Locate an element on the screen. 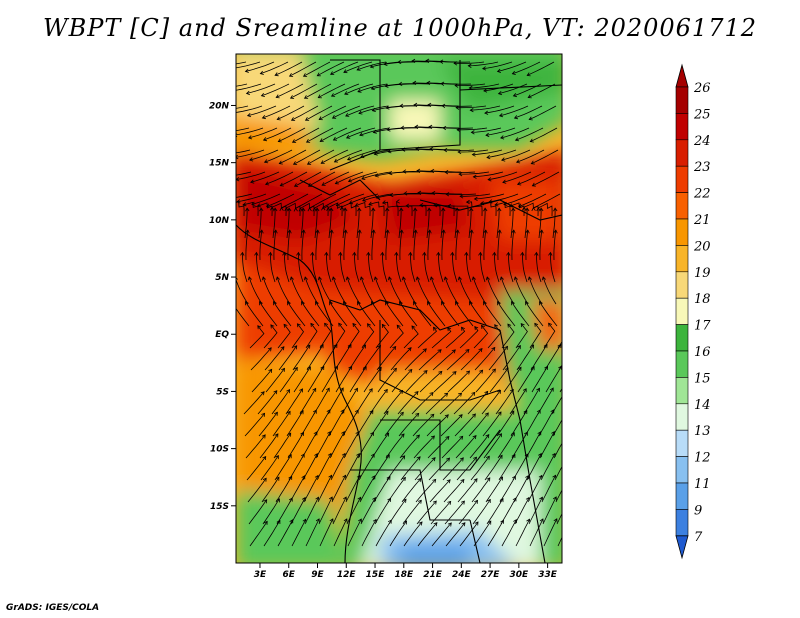 The image size is (800, 618). colorbar-label: 21 is located at coordinates (702, 220).